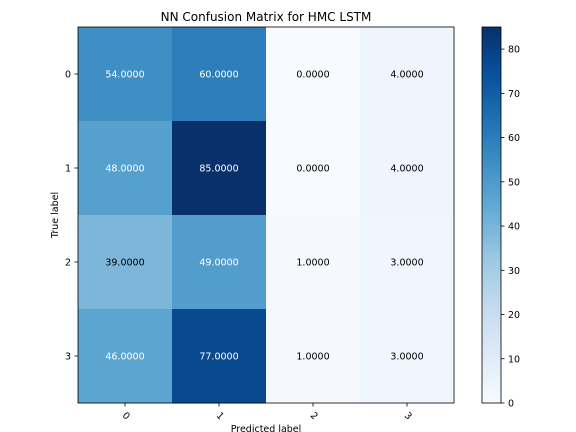 The image size is (576, 432). I want to click on y-tick-label: 0, so click(68, 75).